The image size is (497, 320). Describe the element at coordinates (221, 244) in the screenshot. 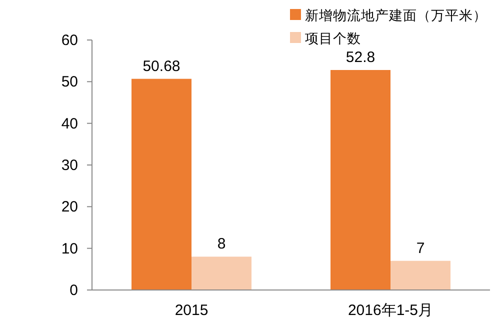

I see `data-label: 8` at that location.